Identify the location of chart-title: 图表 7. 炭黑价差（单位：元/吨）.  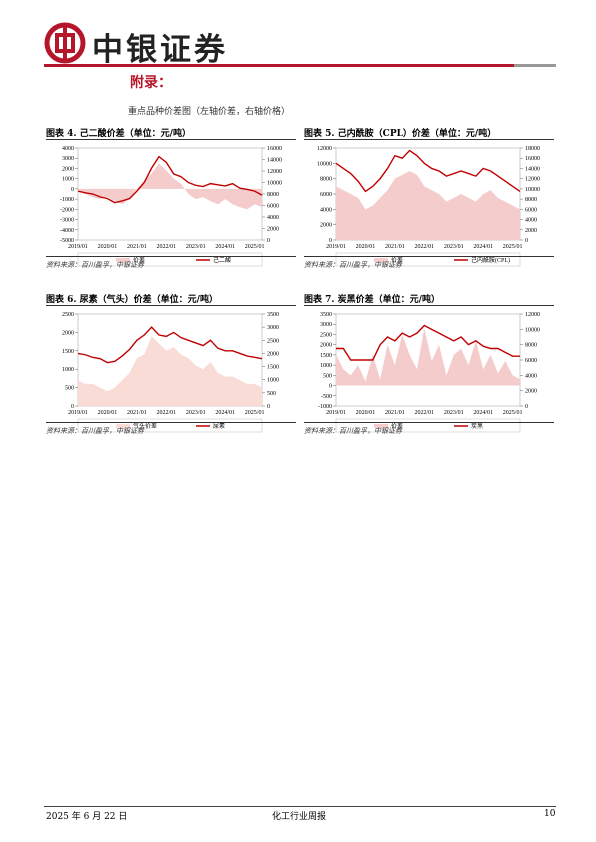
(372, 300).